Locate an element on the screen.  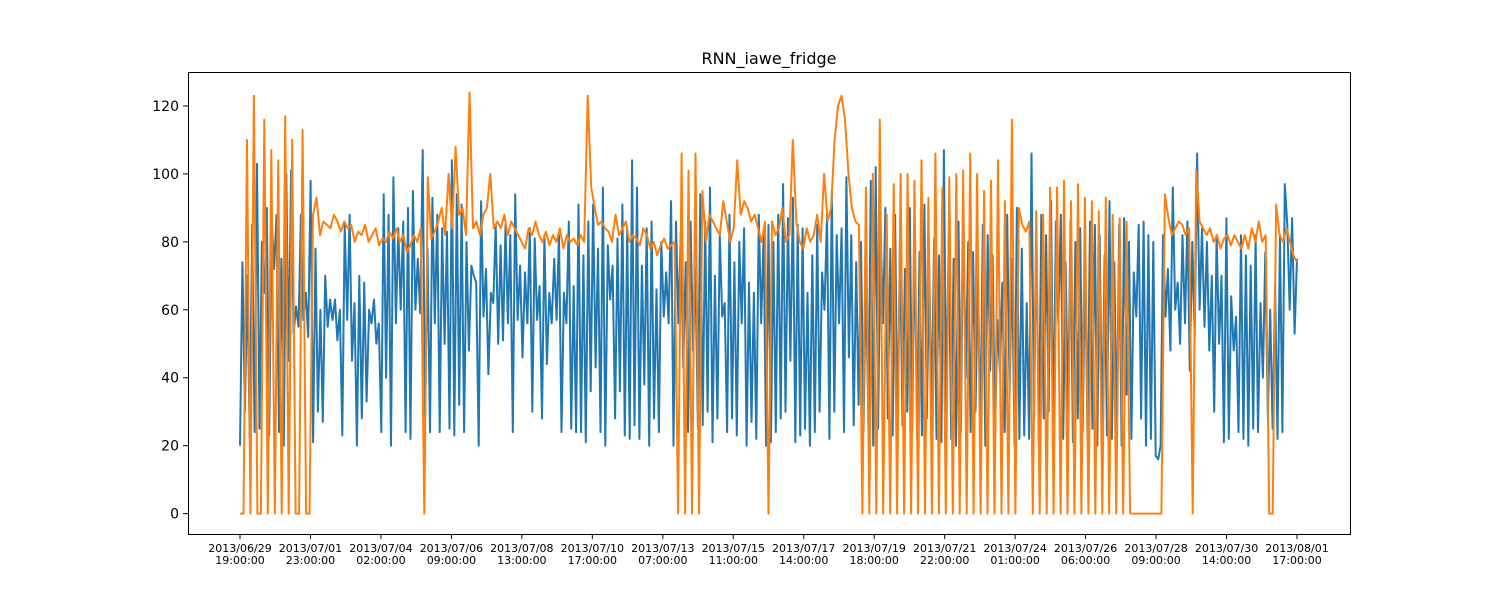
x-tick-label-date: 2013/07/19 is located at coordinates (873, 548).